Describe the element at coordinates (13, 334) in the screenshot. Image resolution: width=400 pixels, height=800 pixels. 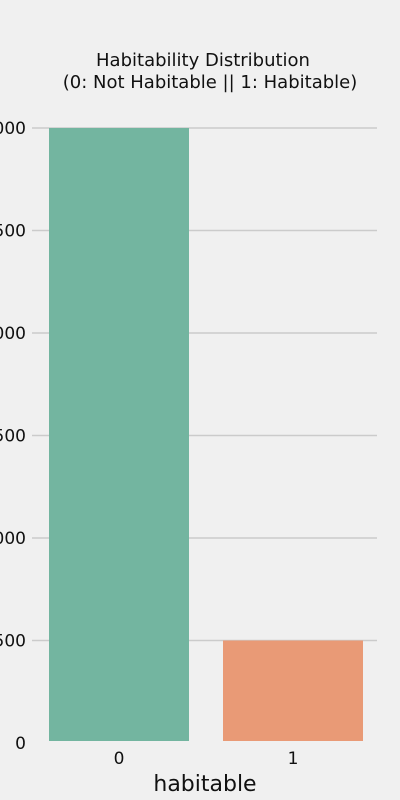
I see `y-tick-label: 2000` at that location.